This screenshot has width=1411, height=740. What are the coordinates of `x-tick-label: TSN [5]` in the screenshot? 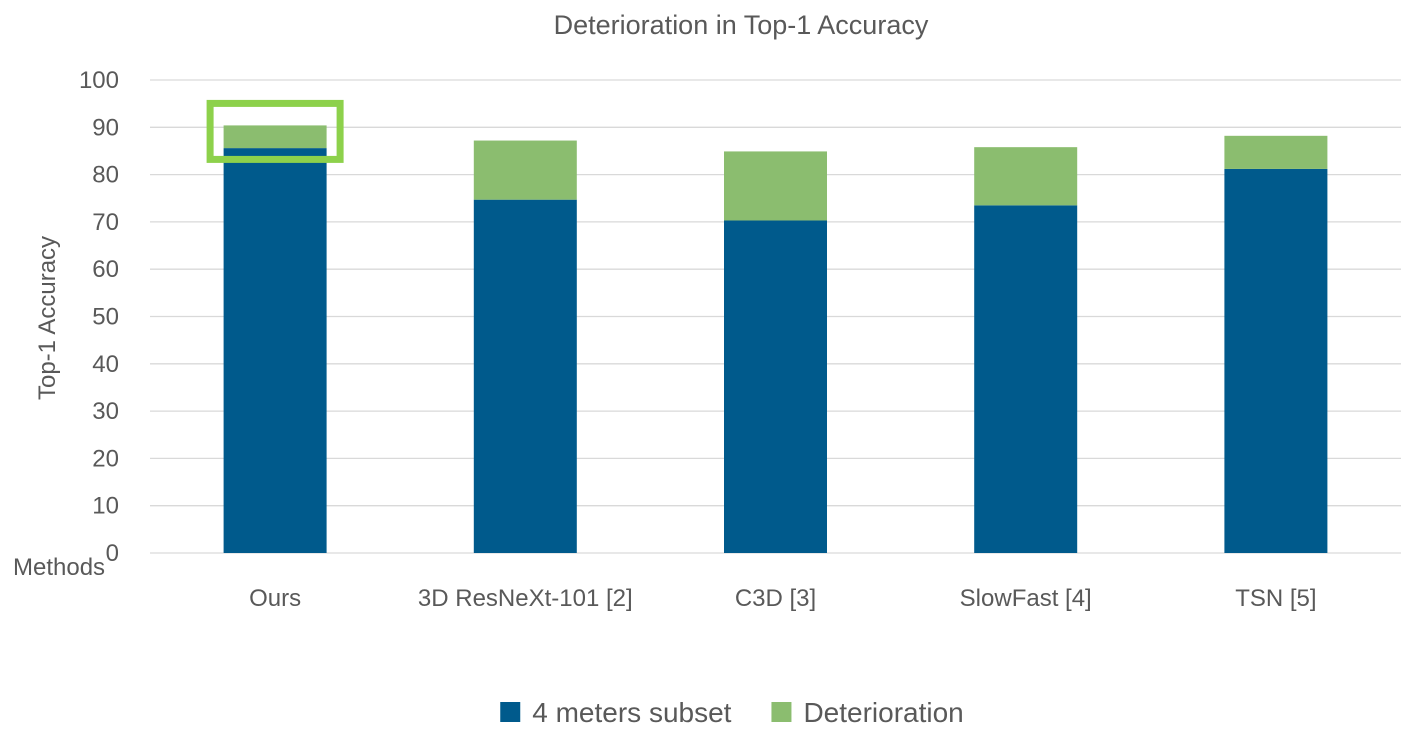 It's located at (1275, 598).